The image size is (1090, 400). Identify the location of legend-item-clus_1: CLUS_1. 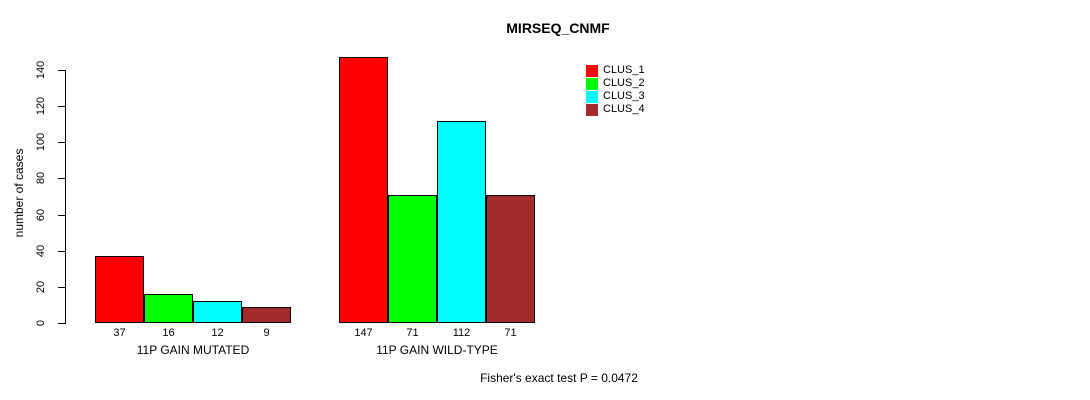
(615, 70).